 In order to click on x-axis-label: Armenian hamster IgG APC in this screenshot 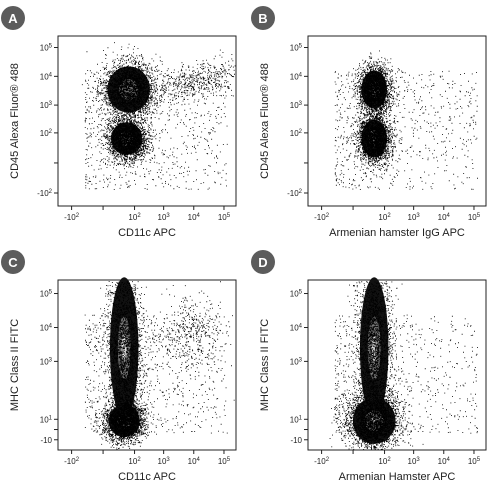, I will do `click(397, 233)`.